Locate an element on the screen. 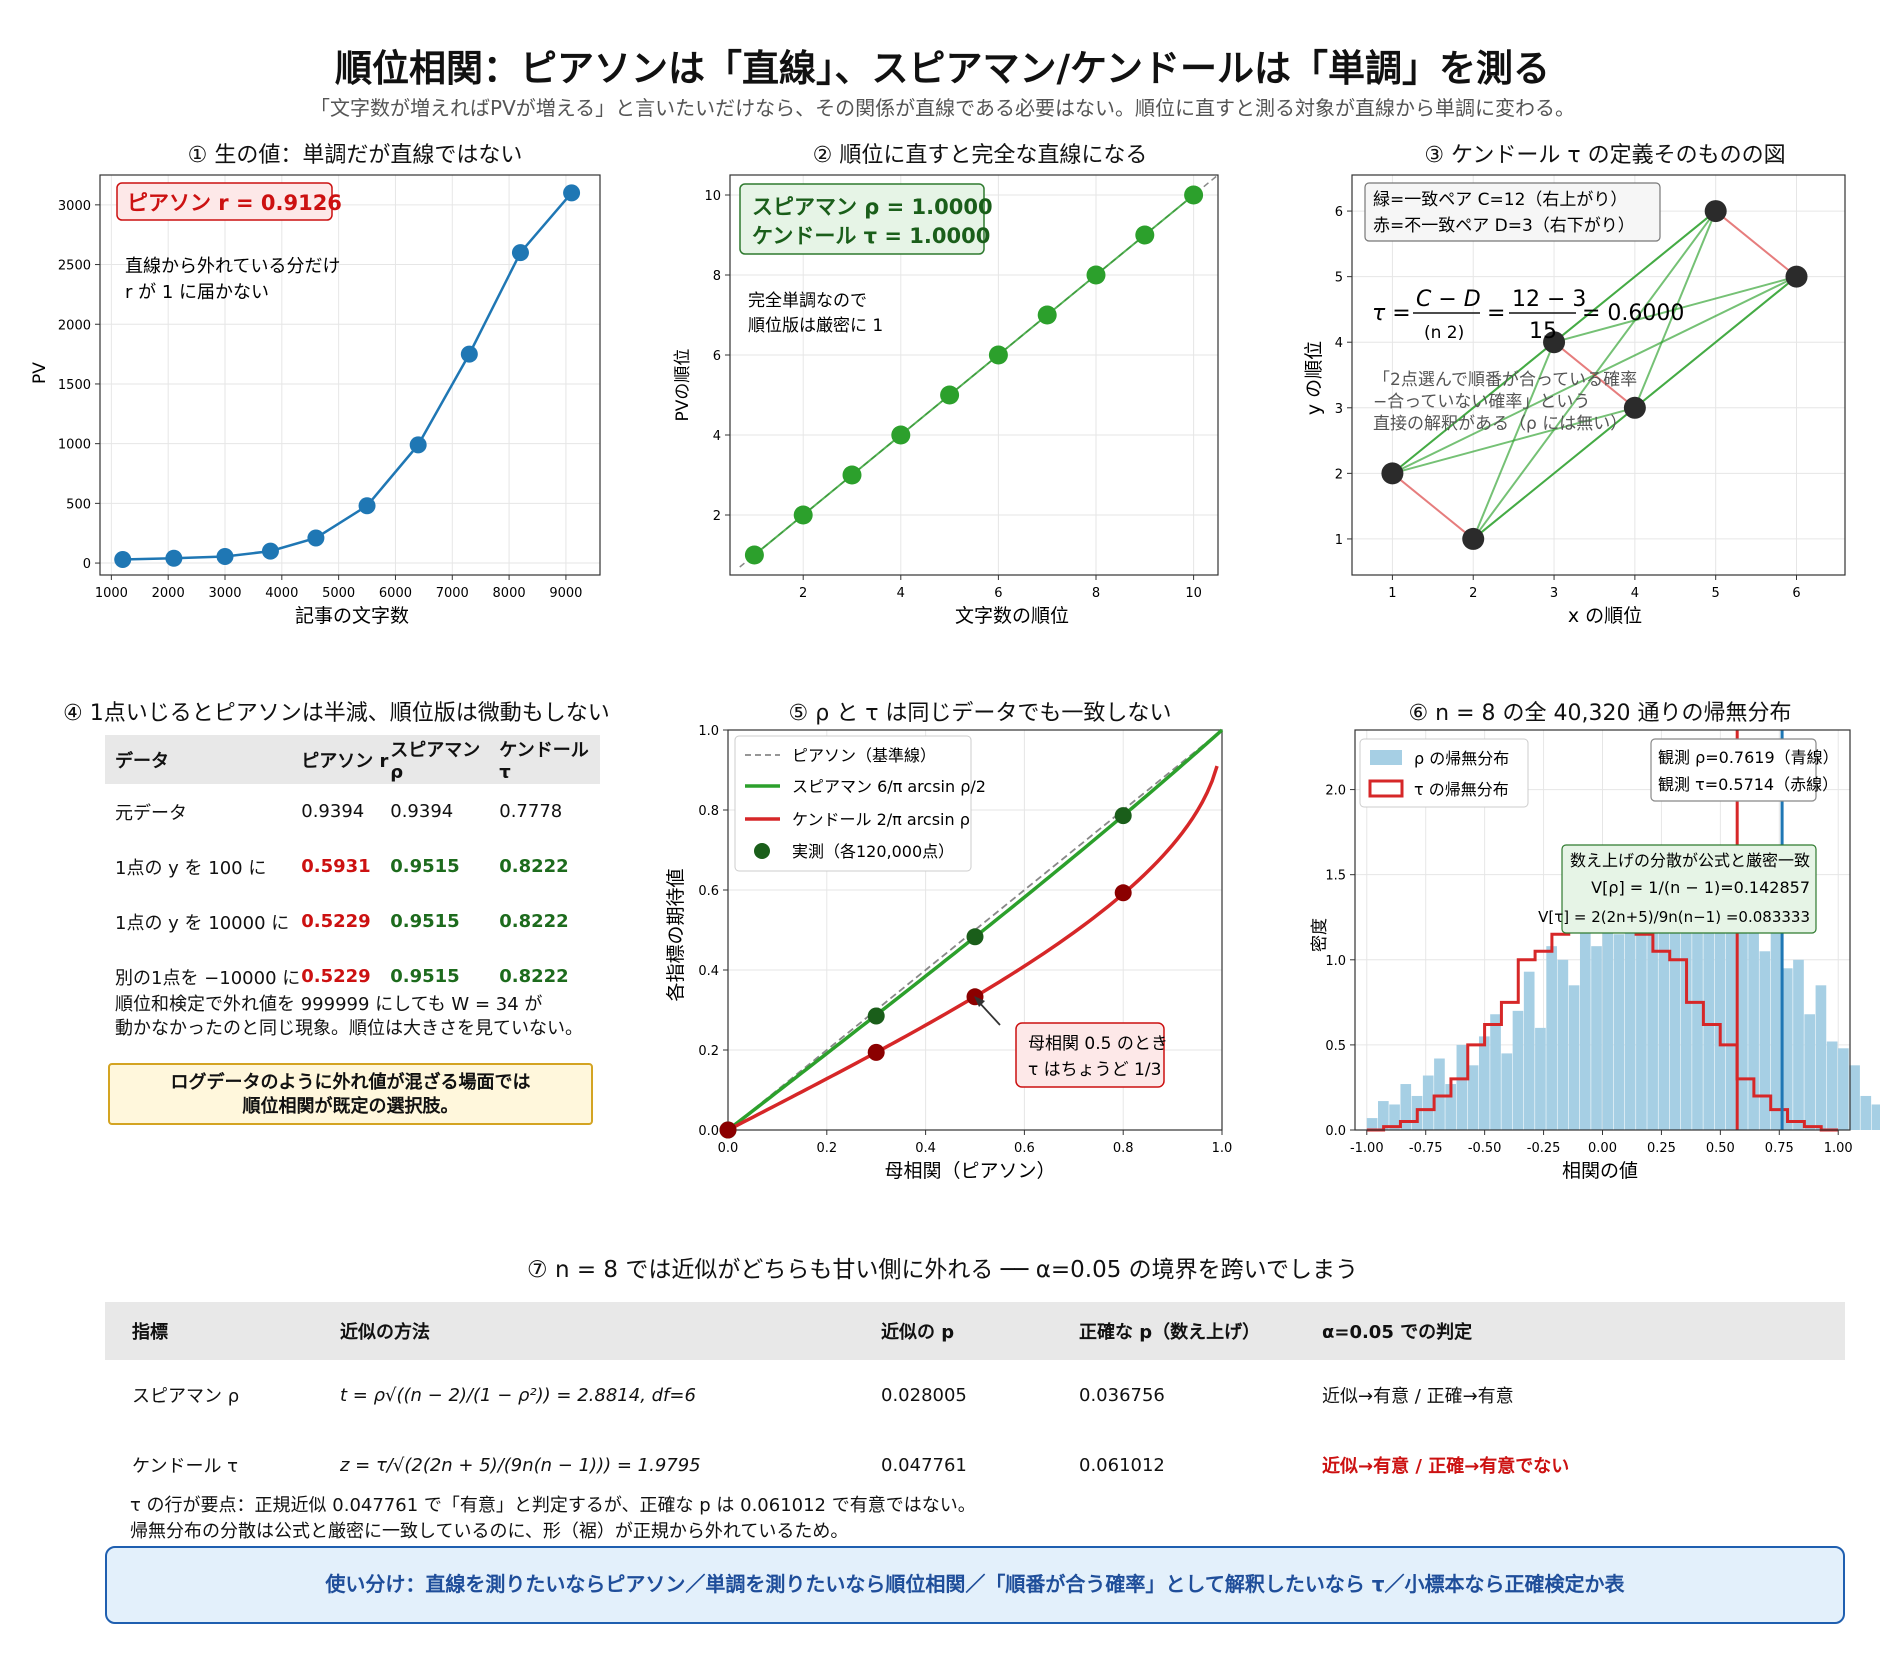 The height and width of the screenshot is (1679, 1885). rank-badge-line1: スピアマン ρ = 1.0000 is located at coordinates (872, 207).